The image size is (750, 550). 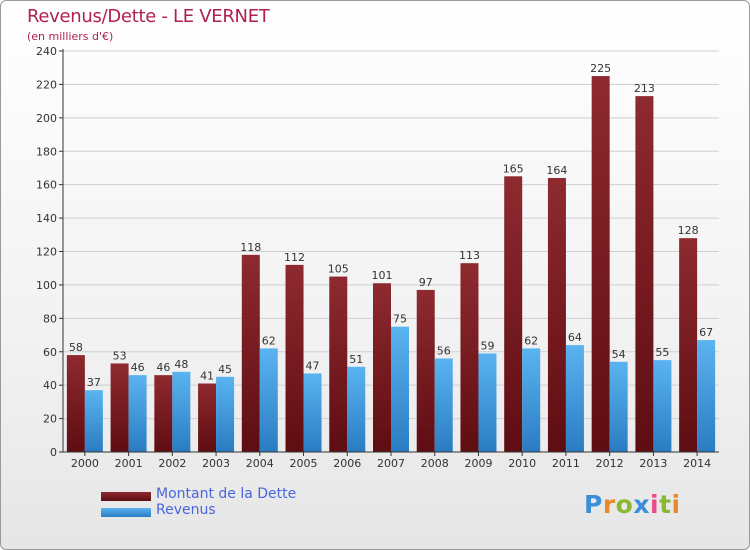 I want to click on data-label-revenue: 55, so click(x=662, y=352).